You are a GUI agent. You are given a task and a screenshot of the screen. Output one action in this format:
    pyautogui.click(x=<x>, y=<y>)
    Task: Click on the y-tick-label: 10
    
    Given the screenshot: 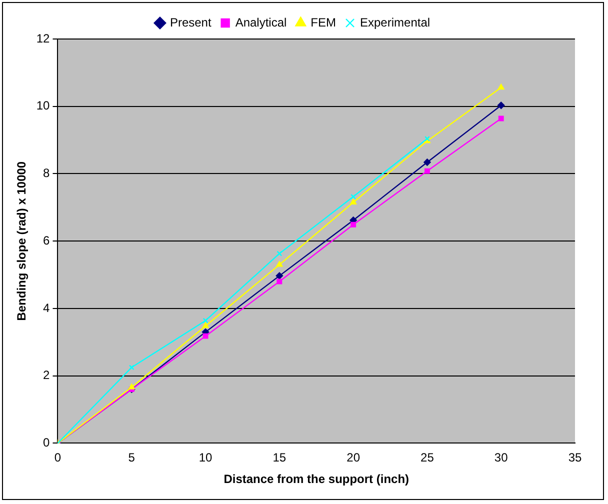 What is the action you would take?
    pyautogui.click(x=43, y=105)
    